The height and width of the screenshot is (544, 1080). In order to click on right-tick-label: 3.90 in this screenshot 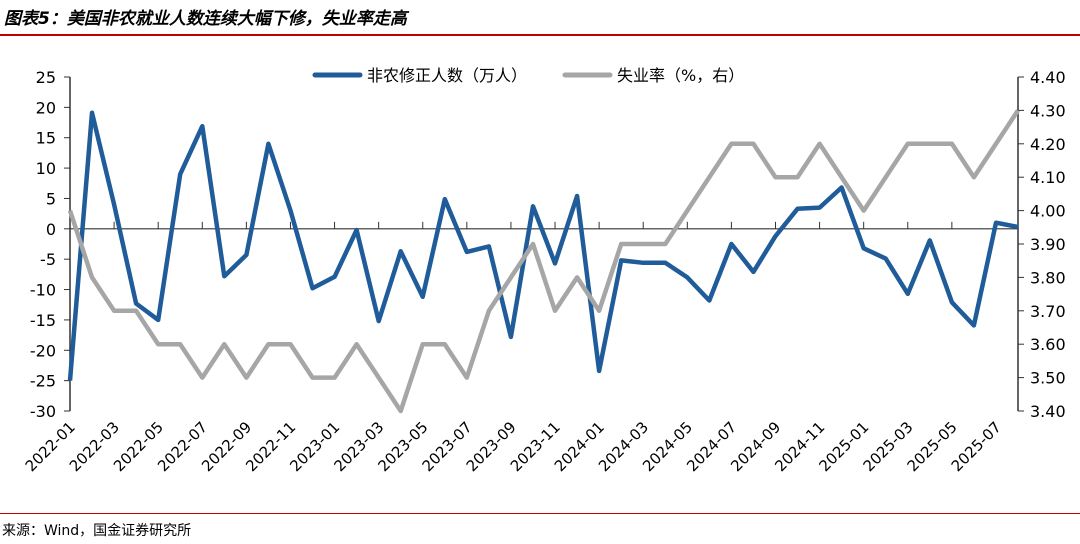, I will do `click(1048, 244)`.